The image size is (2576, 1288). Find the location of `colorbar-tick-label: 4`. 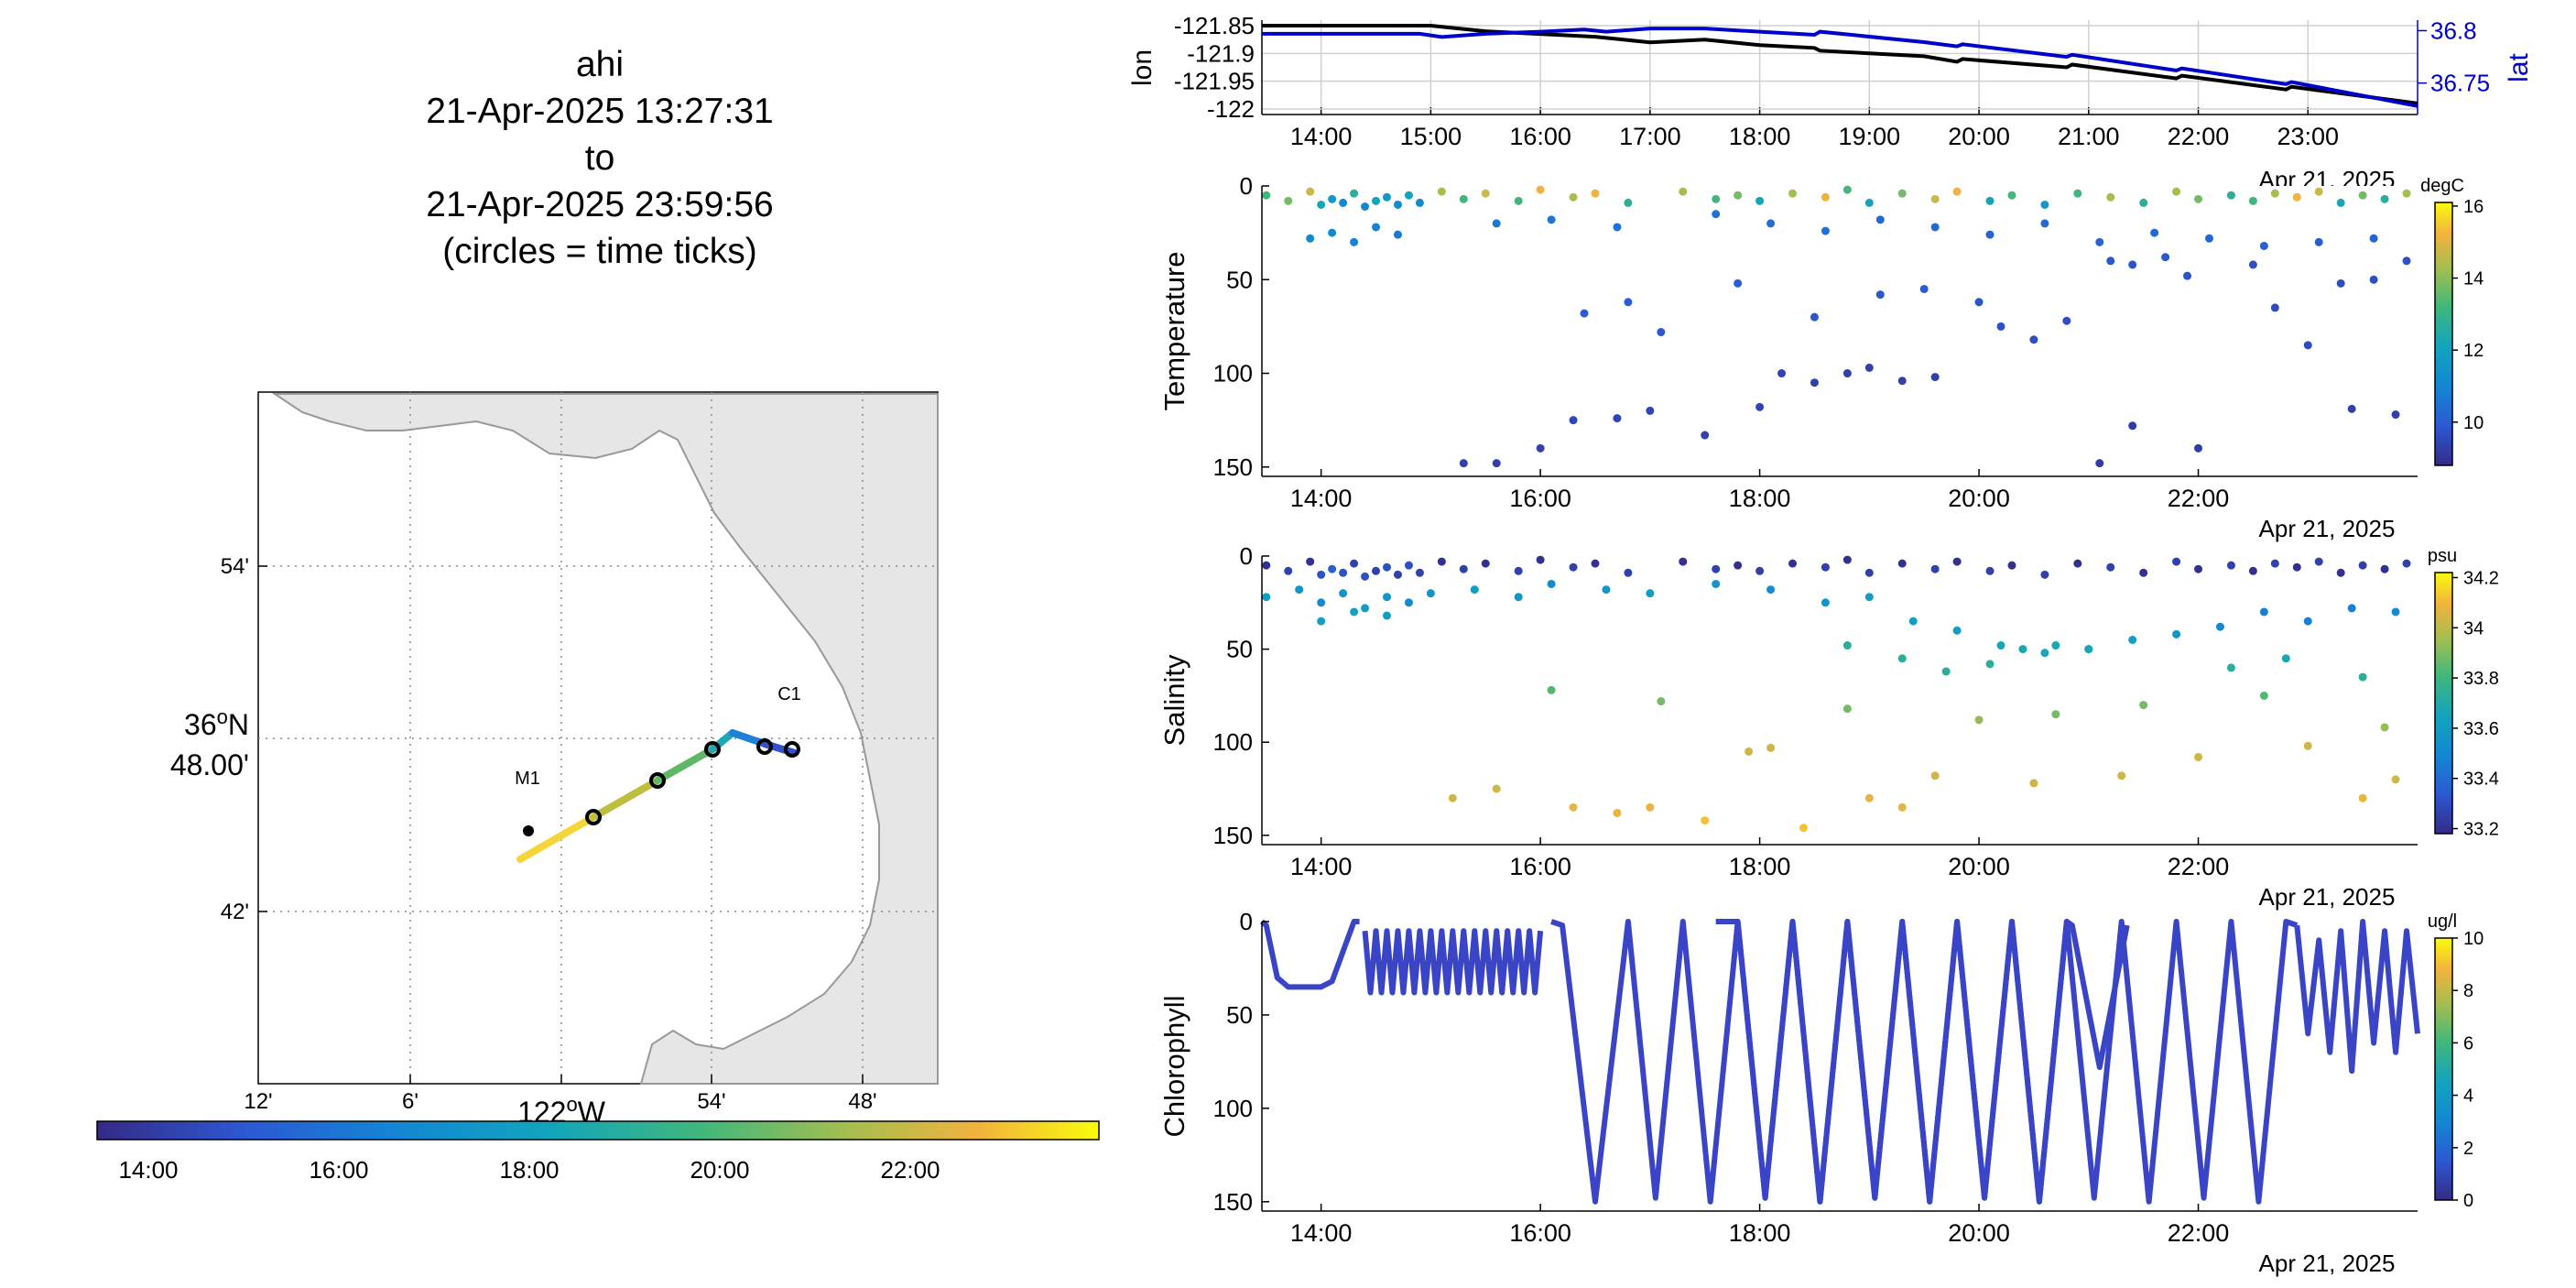

colorbar-tick-label: 4 is located at coordinates (2468, 1097).